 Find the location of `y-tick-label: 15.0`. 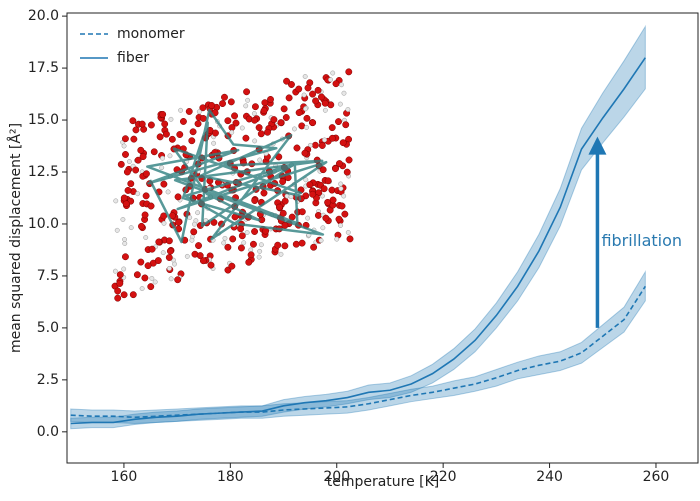

y-tick-label: 15.0 is located at coordinates (43, 120).